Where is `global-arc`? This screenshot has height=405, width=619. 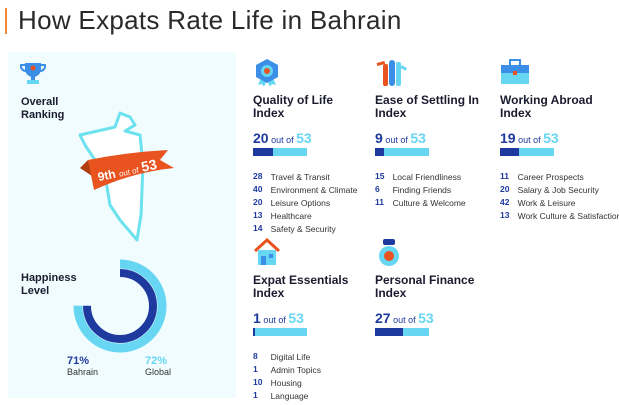
global-arc is located at coordinates (120, 306).